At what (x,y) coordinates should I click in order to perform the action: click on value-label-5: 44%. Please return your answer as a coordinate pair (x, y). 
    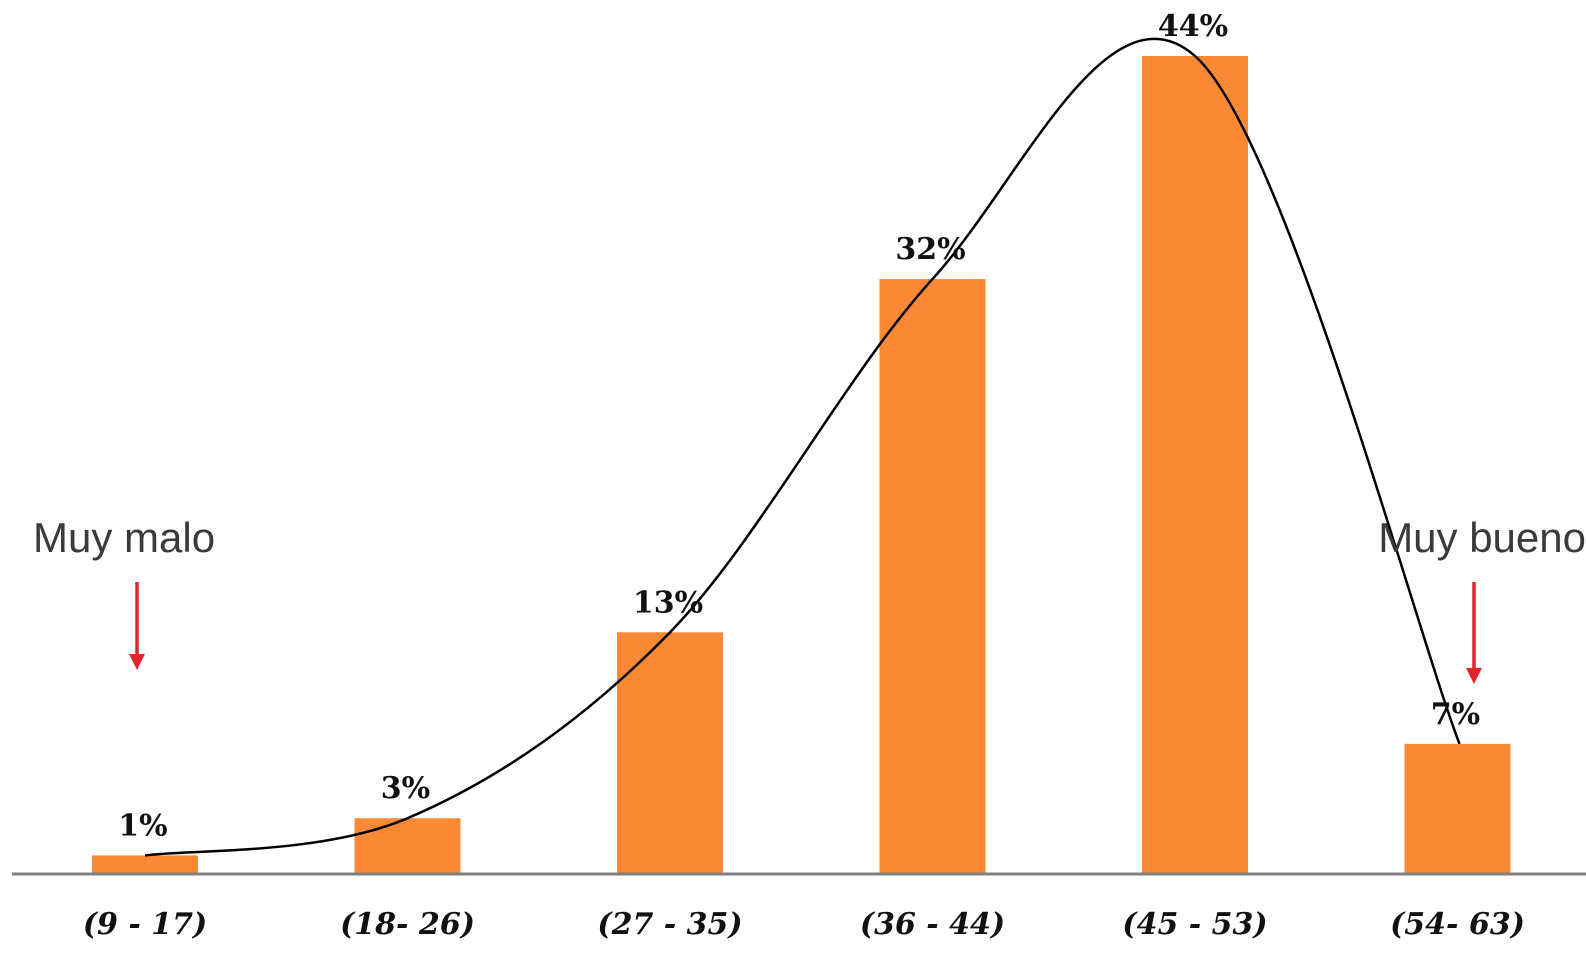
    Looking at the image, I should click on (1193, 26).